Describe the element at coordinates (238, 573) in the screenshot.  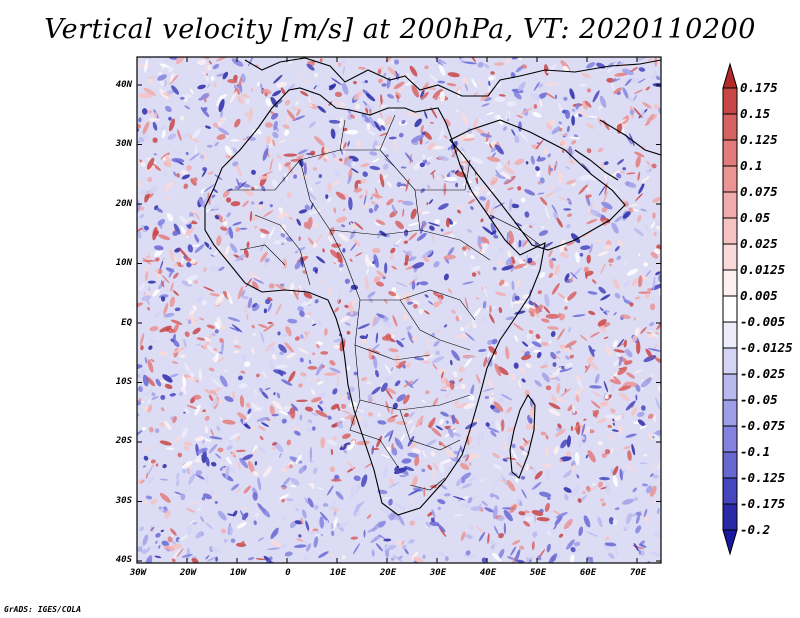
I see `x-tick-label-10w: 10W` at that location.